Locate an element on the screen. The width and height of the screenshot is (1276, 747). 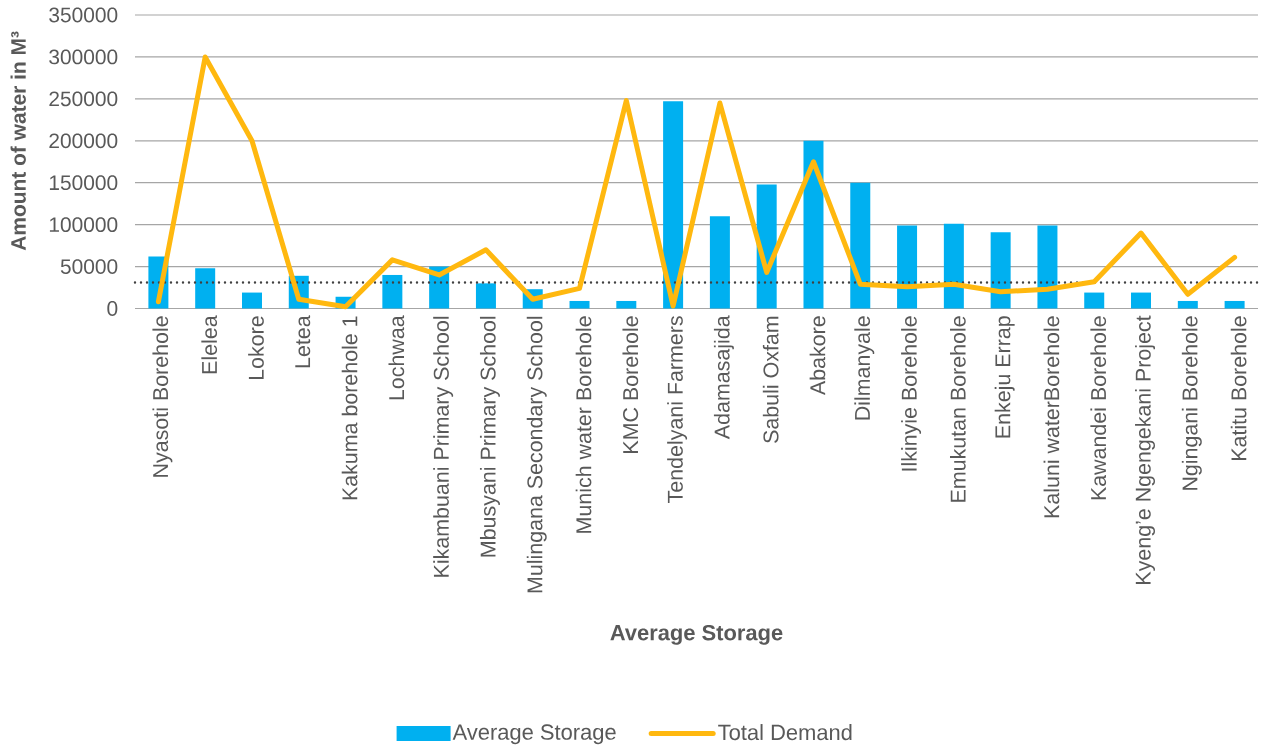
y-tick-label: 300000 is located at coordinates (83, 57).